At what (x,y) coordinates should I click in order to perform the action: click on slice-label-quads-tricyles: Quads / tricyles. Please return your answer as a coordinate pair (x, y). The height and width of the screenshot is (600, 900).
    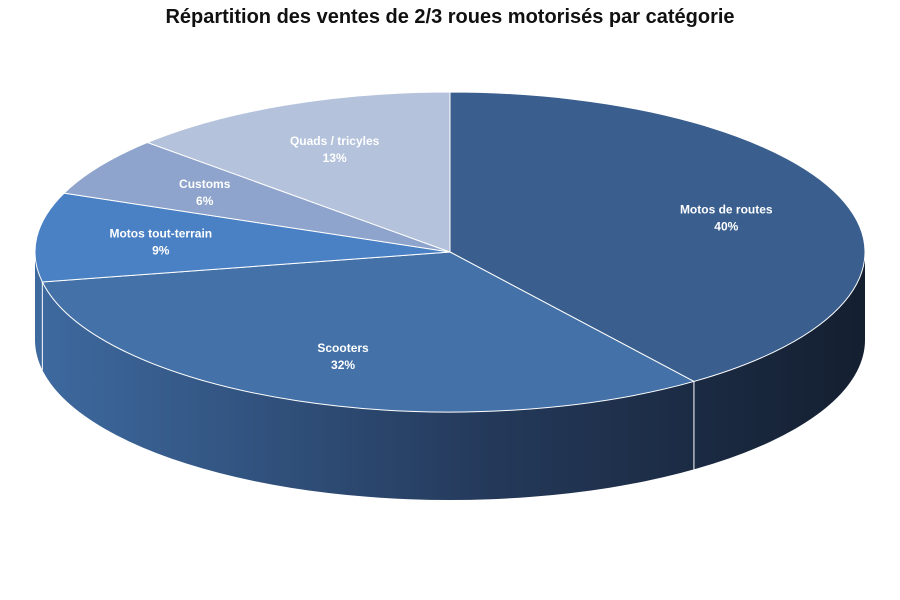
    Looking at the image, I should click on (335, 141).